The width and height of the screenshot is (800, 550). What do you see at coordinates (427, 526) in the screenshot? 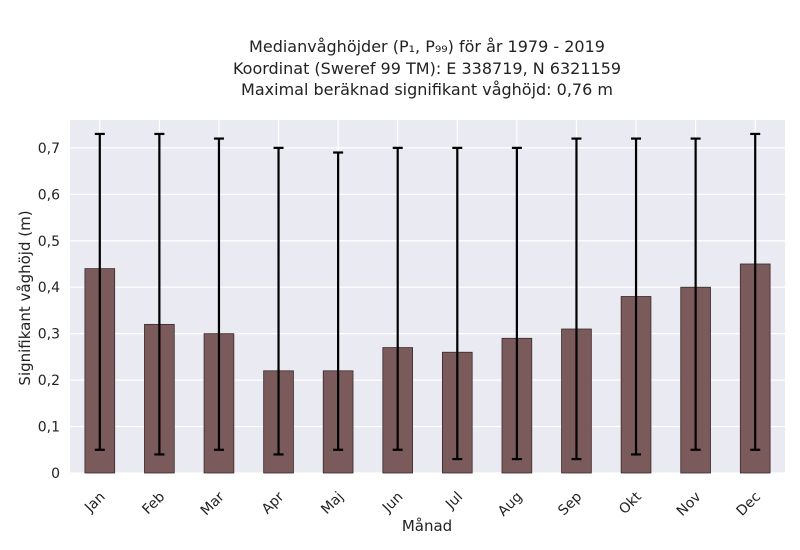
I see `x-axis-label: Månad` at bounding box center [427, 526].